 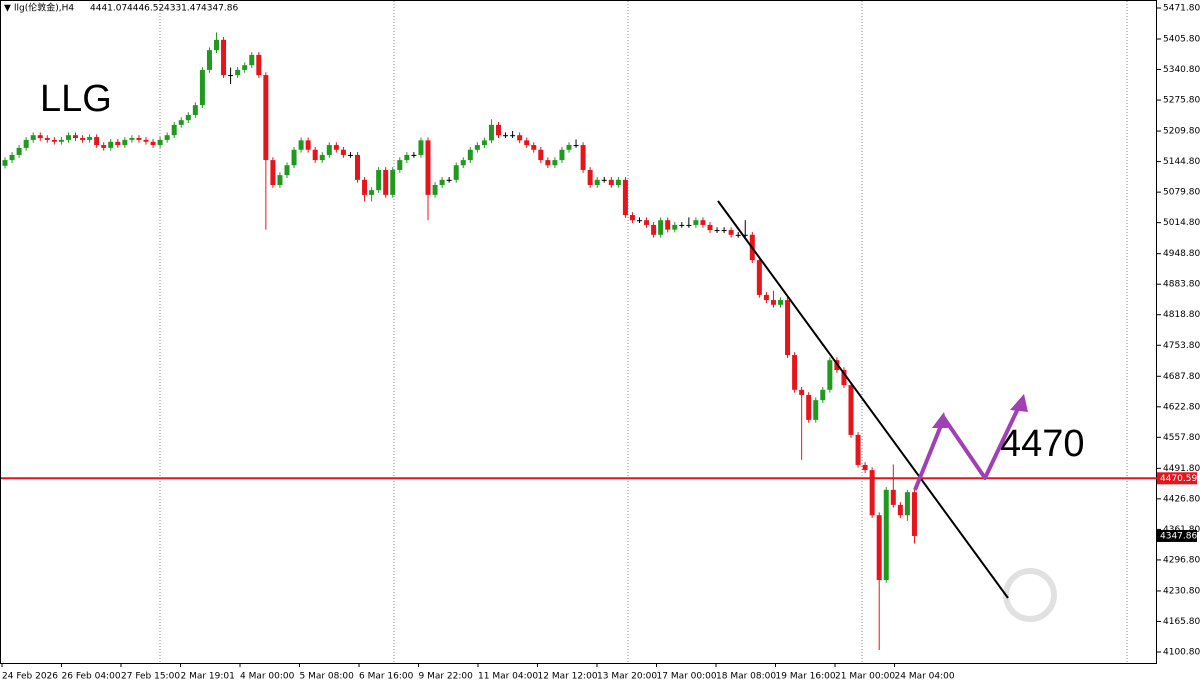 What do you see at coordinates (386, 677) in the screenshot?
I see `x-tick-label: 6 Mar 16:00` at bounding box center [386, 677].